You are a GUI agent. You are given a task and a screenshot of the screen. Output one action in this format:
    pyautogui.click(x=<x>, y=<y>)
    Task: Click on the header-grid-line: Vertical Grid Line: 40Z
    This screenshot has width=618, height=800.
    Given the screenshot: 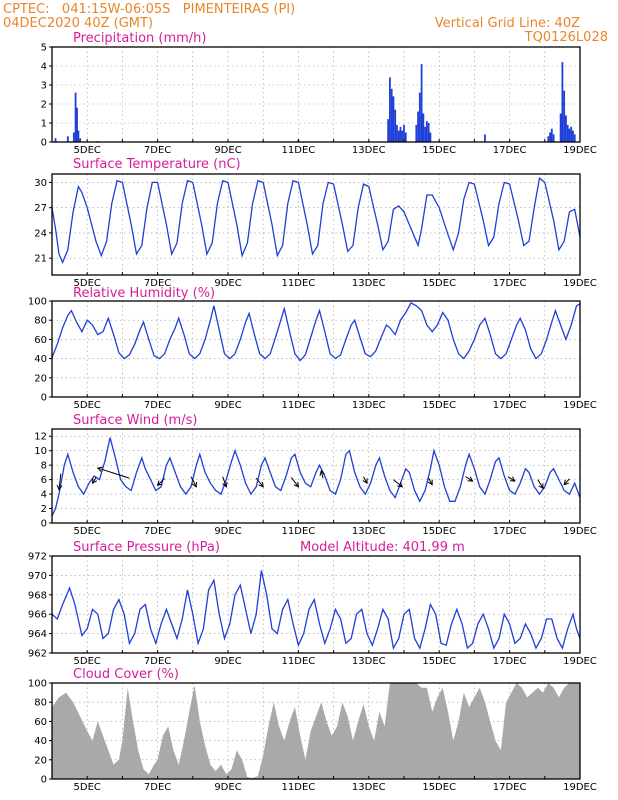 What is the action you would take?
    pyautogui.click(x=507, y=23)
    